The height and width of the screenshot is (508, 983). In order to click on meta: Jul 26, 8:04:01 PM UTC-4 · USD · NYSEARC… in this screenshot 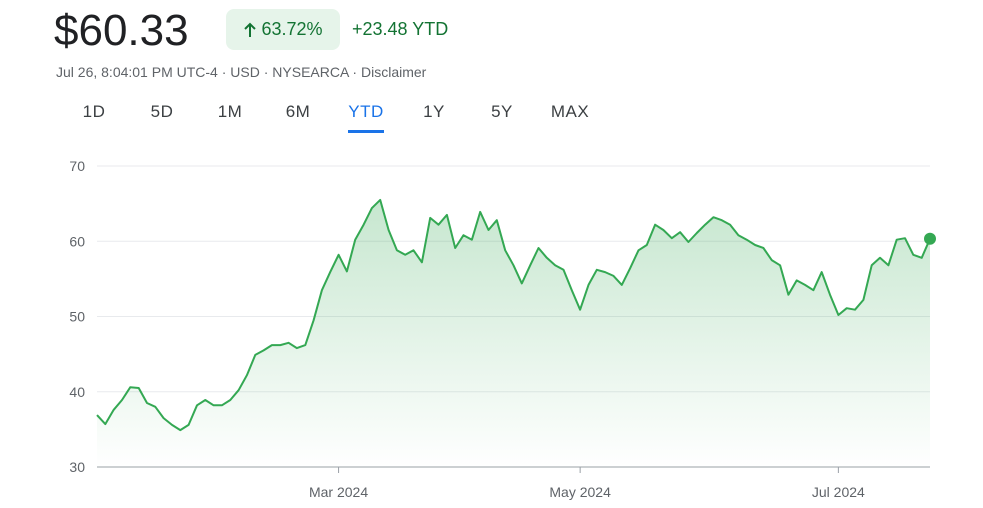, I will do `click(241, 72)`.